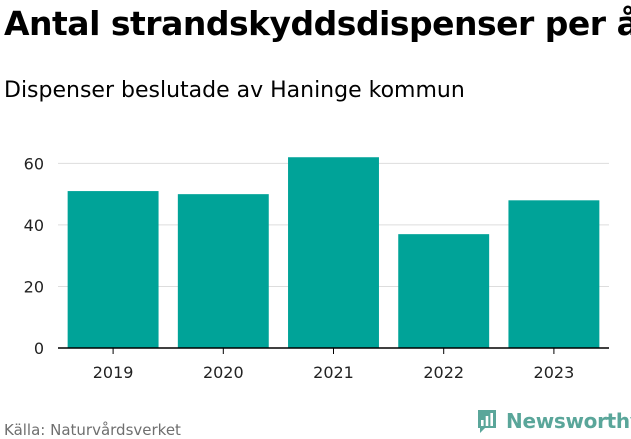 The image size is (631, 439). I want to click on newsworthy-logo-icon, so click(487, 421).